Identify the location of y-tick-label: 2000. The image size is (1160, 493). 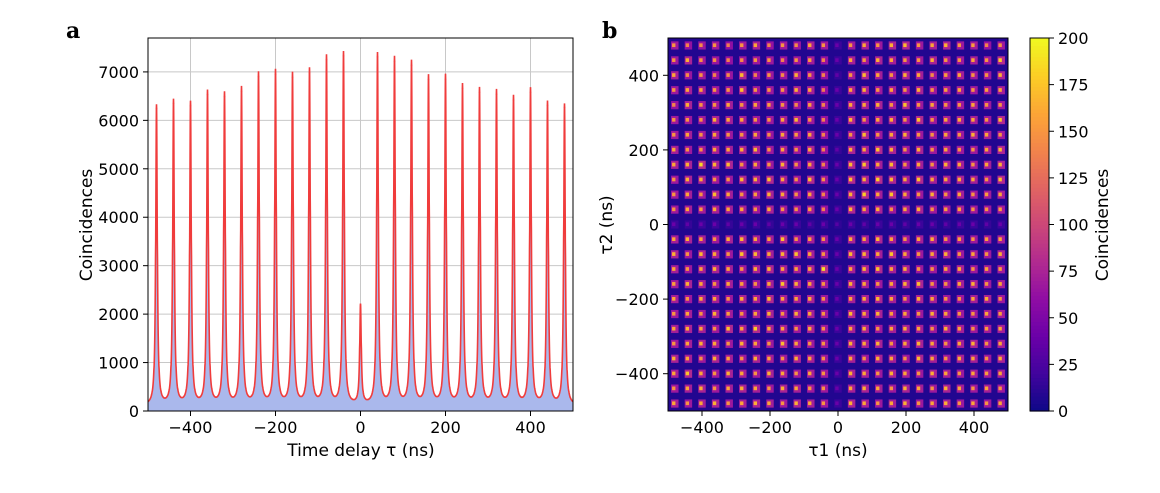
(118, 314).